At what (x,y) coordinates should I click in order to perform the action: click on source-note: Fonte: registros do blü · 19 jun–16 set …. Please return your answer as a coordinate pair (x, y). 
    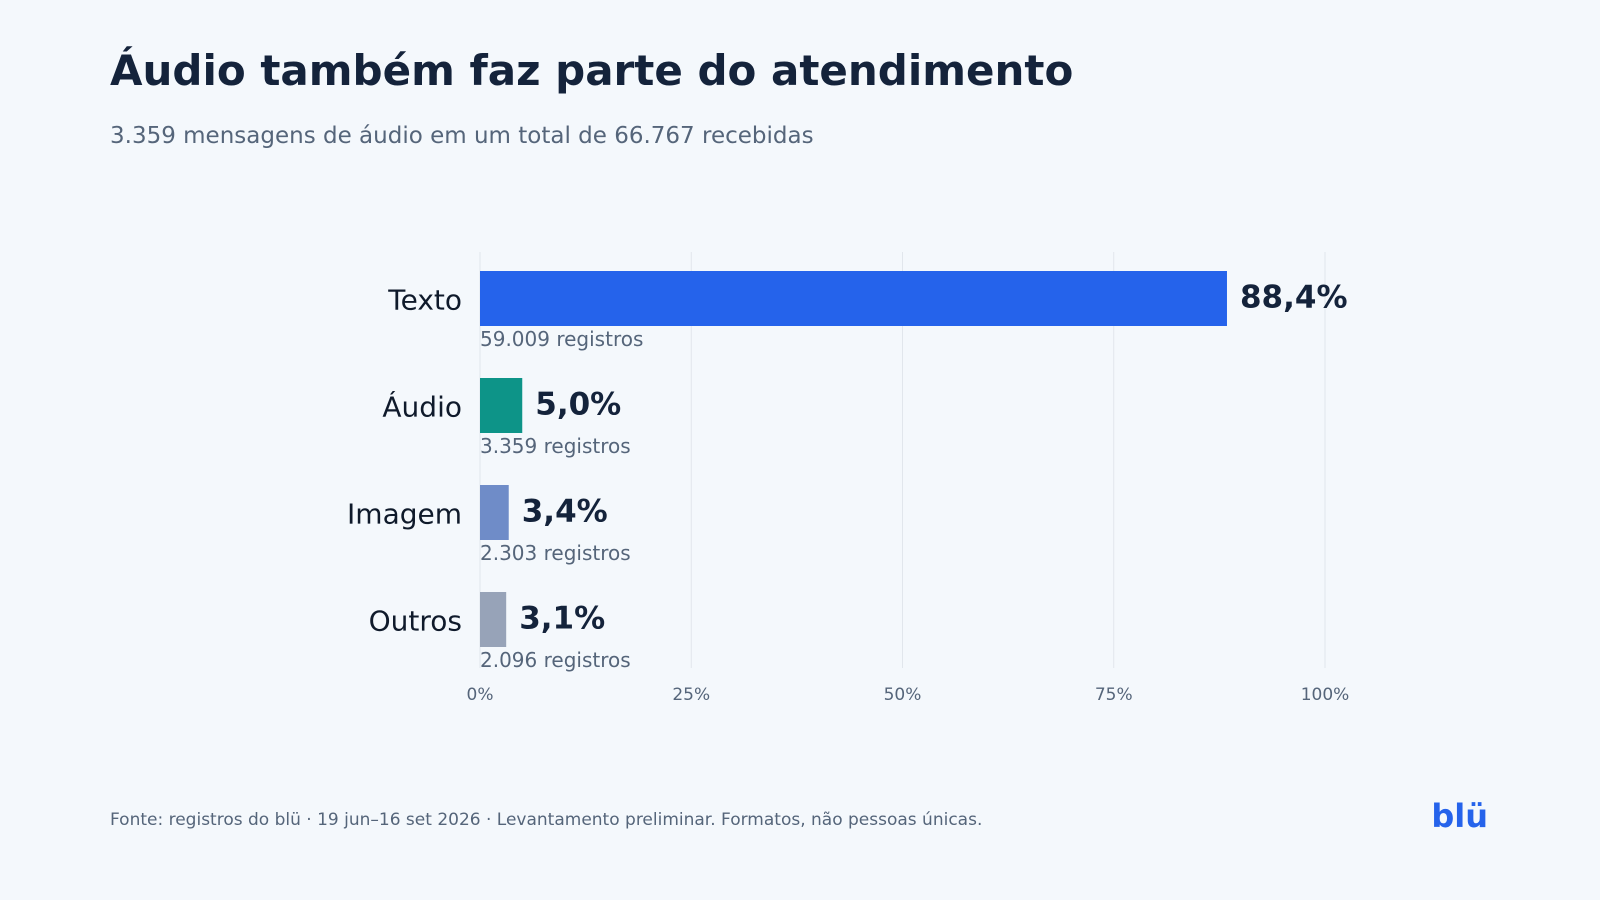
    Looking at the image, I should click on (546, 820).